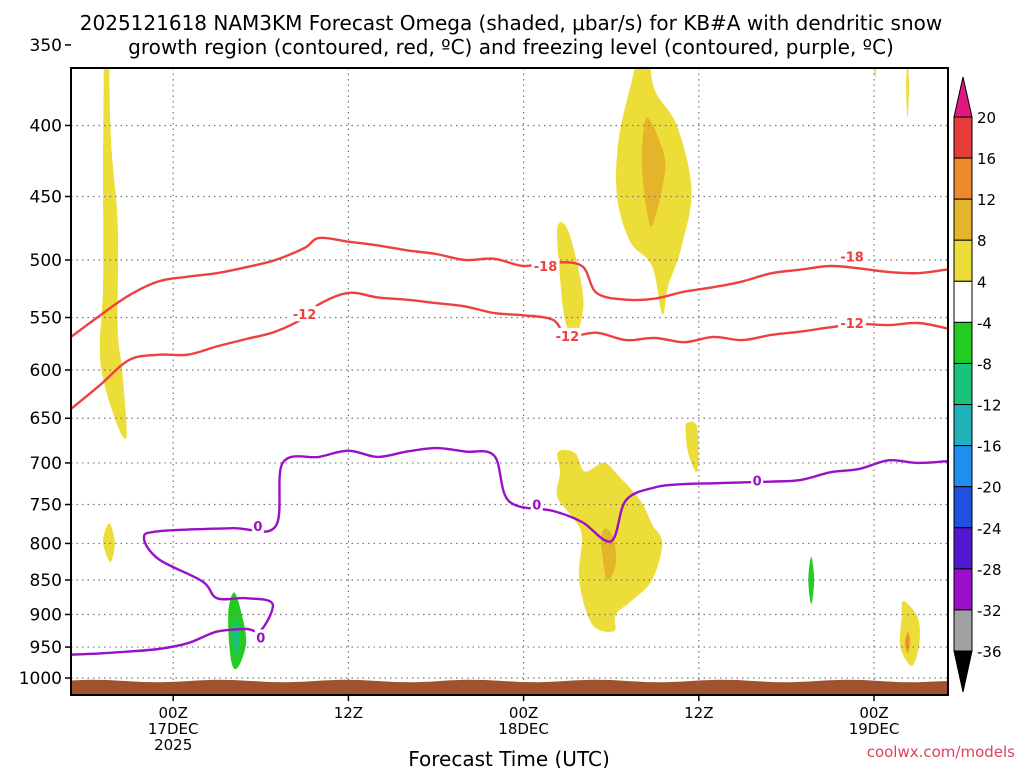 This screenshot has height=768, width=1024. Describe the element at coordinates (348, 713) in the screenshot. I see `x-tick-label-12-0: 12Z` at that location.